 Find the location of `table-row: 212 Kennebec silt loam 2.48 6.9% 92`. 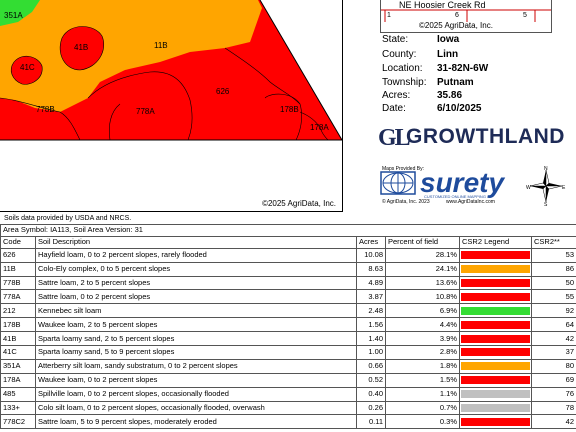

table-row: 212 Kennebec silt loam 2.48 6.9% 92 is located at coordinates (288, 311).